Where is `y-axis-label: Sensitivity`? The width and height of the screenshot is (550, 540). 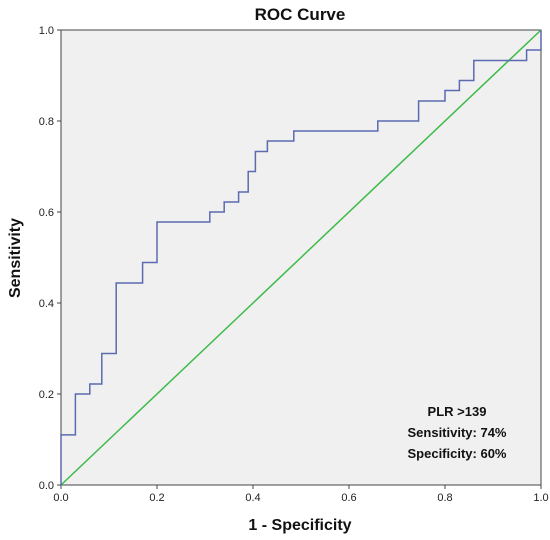
y-axis-label: Sensitivity is located at coordinates (15, 258).